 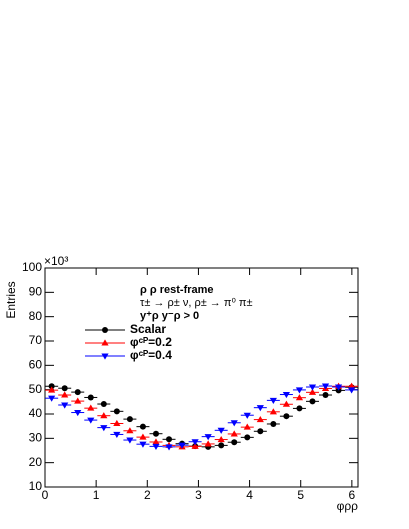 I want to click on annotation: ρ ρ rest-frame, so click(x=177, y=290).